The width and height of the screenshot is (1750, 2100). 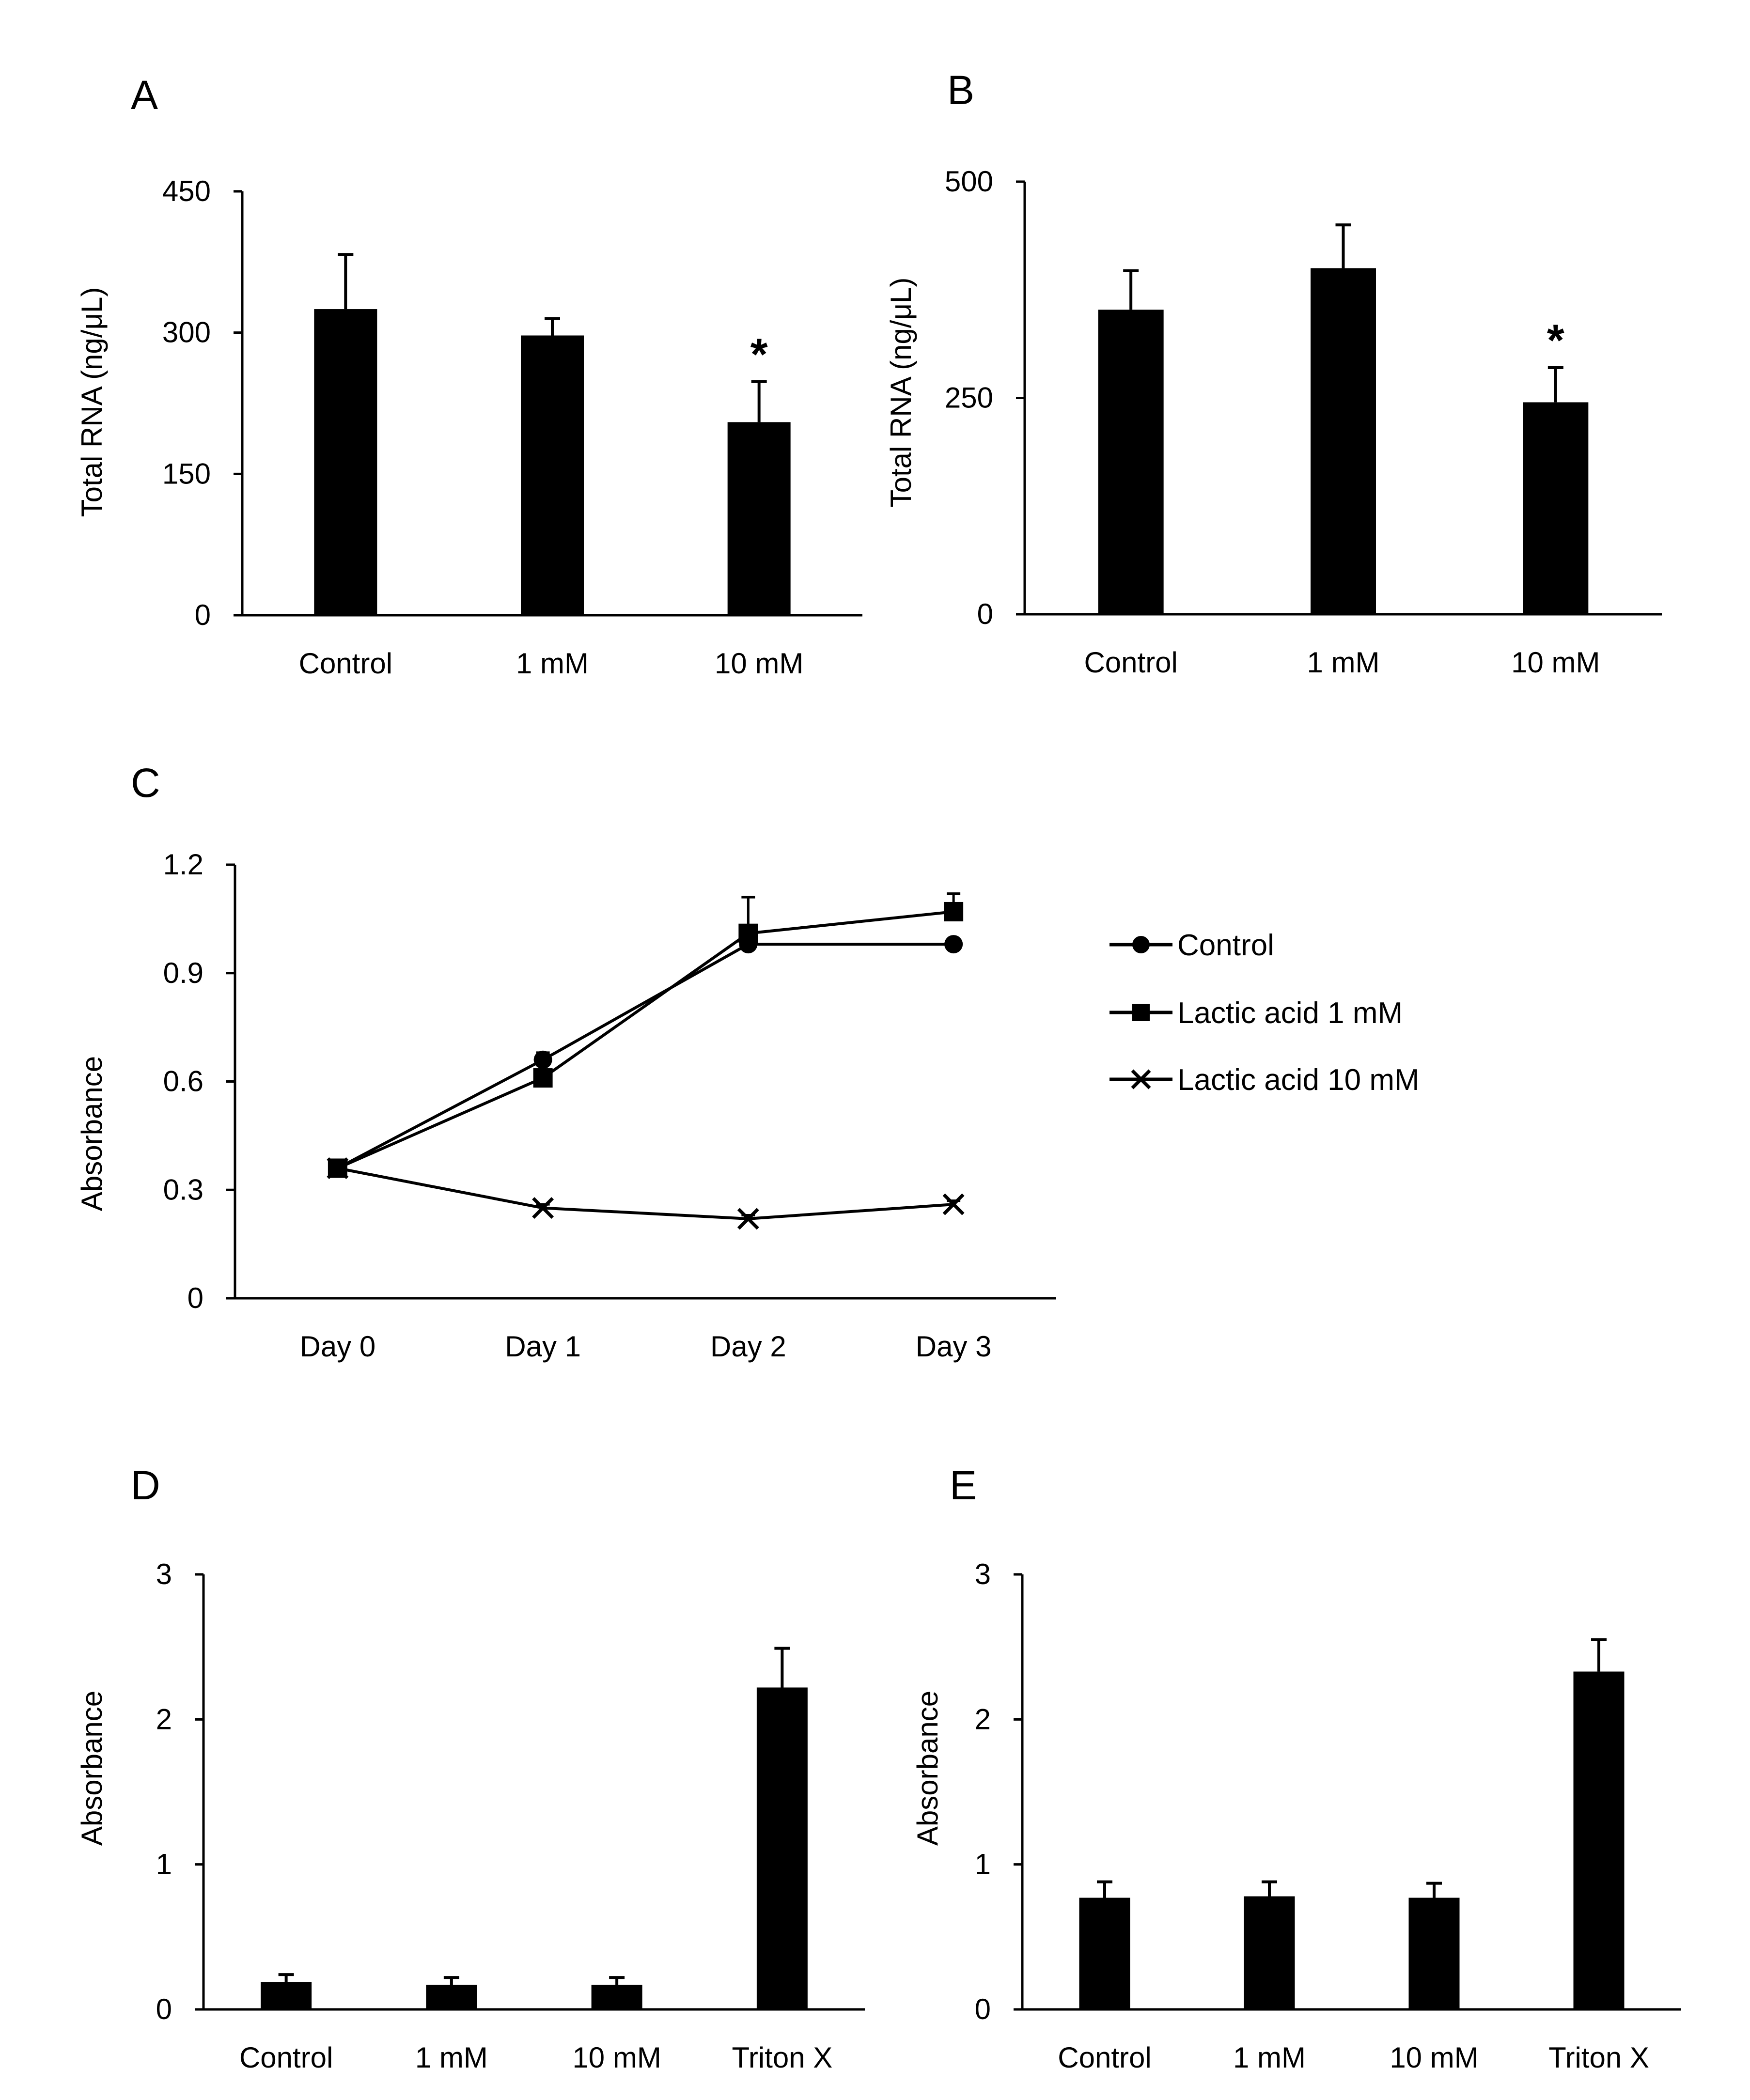 What do you see at coordinates (1141, 945) in the screenshot?
I see `legend-marker-circle-icon` at bounding box center [1141, 945].